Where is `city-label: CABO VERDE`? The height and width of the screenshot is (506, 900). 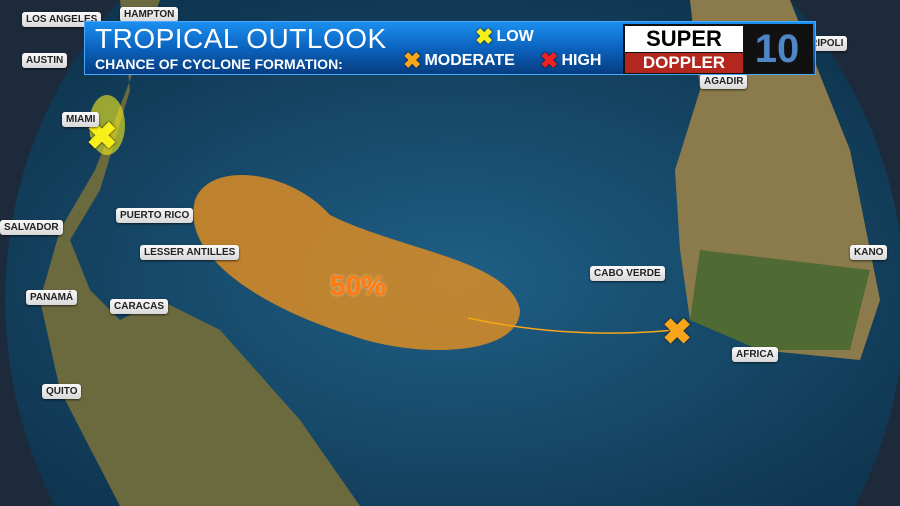 city-label: CABO VERDE is located at coordinates (627, 273).